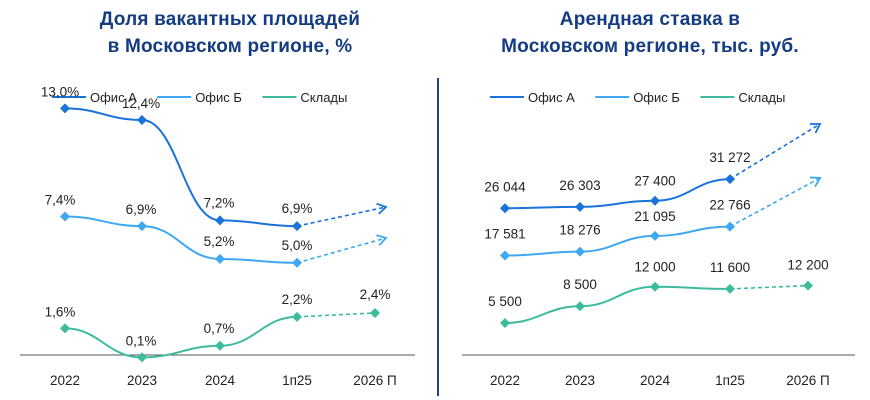 The height and width of the screenshot is (400, 870). Describe the element at coordinates (580, 284) in the screenshot. I see `data-label: 8 500` at that location.